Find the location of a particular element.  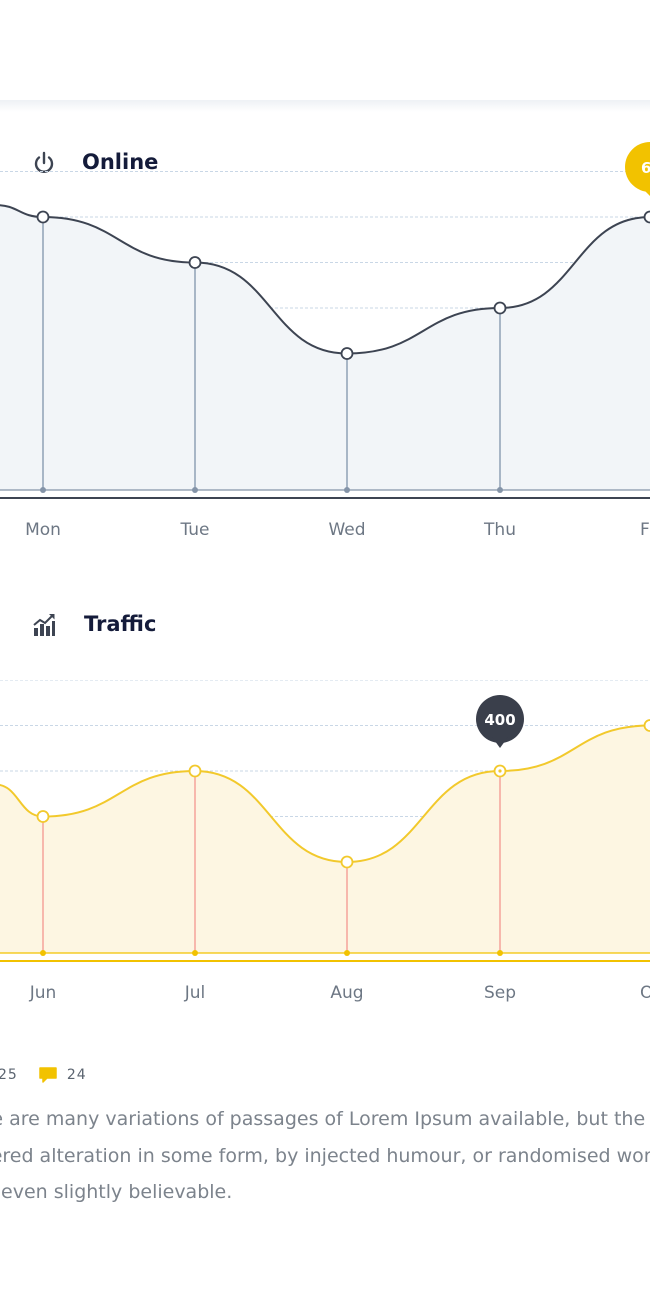

x-tick-label: Aug is located at coordinates (346, 993).